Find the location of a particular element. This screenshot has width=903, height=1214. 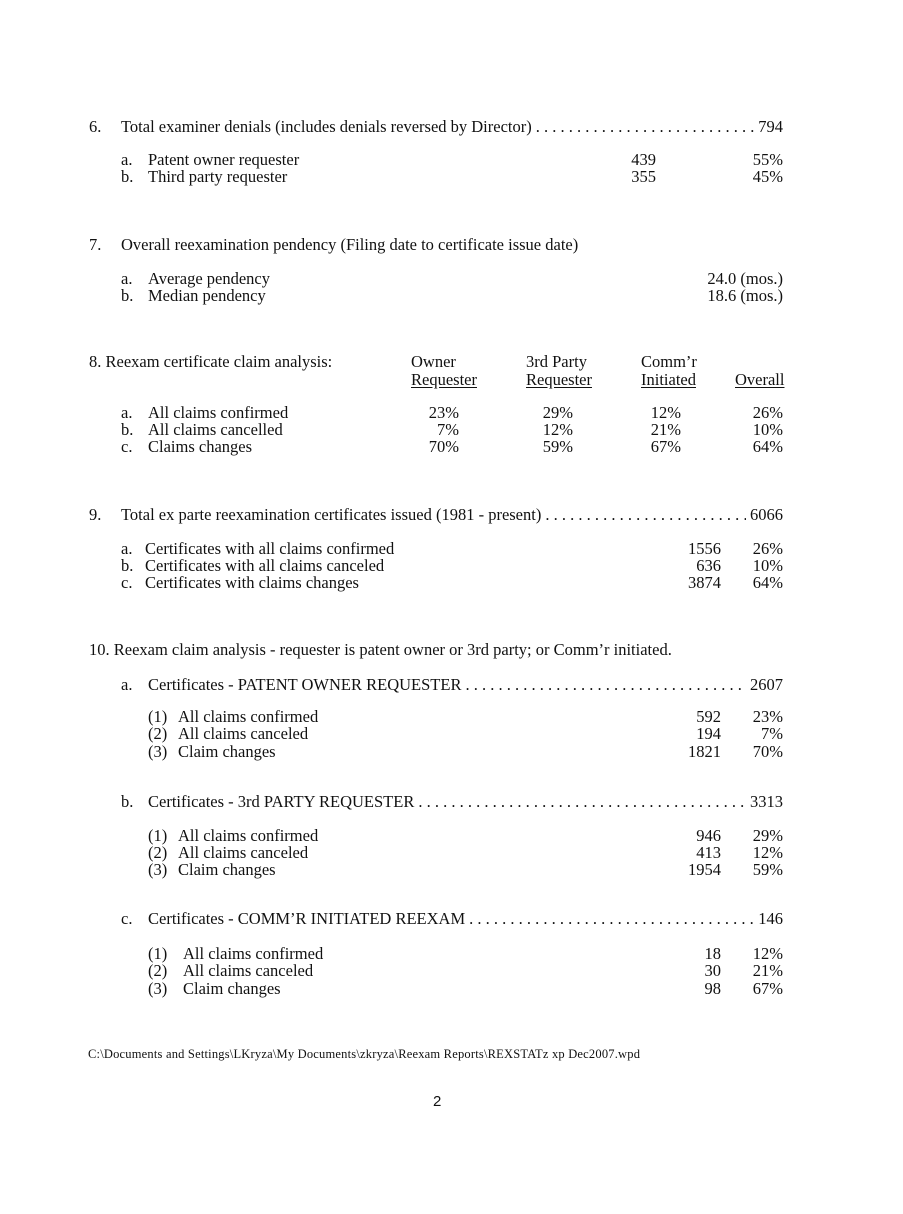

row-label: Certificates with all claims confirmed is located at coordinates (270, 548).